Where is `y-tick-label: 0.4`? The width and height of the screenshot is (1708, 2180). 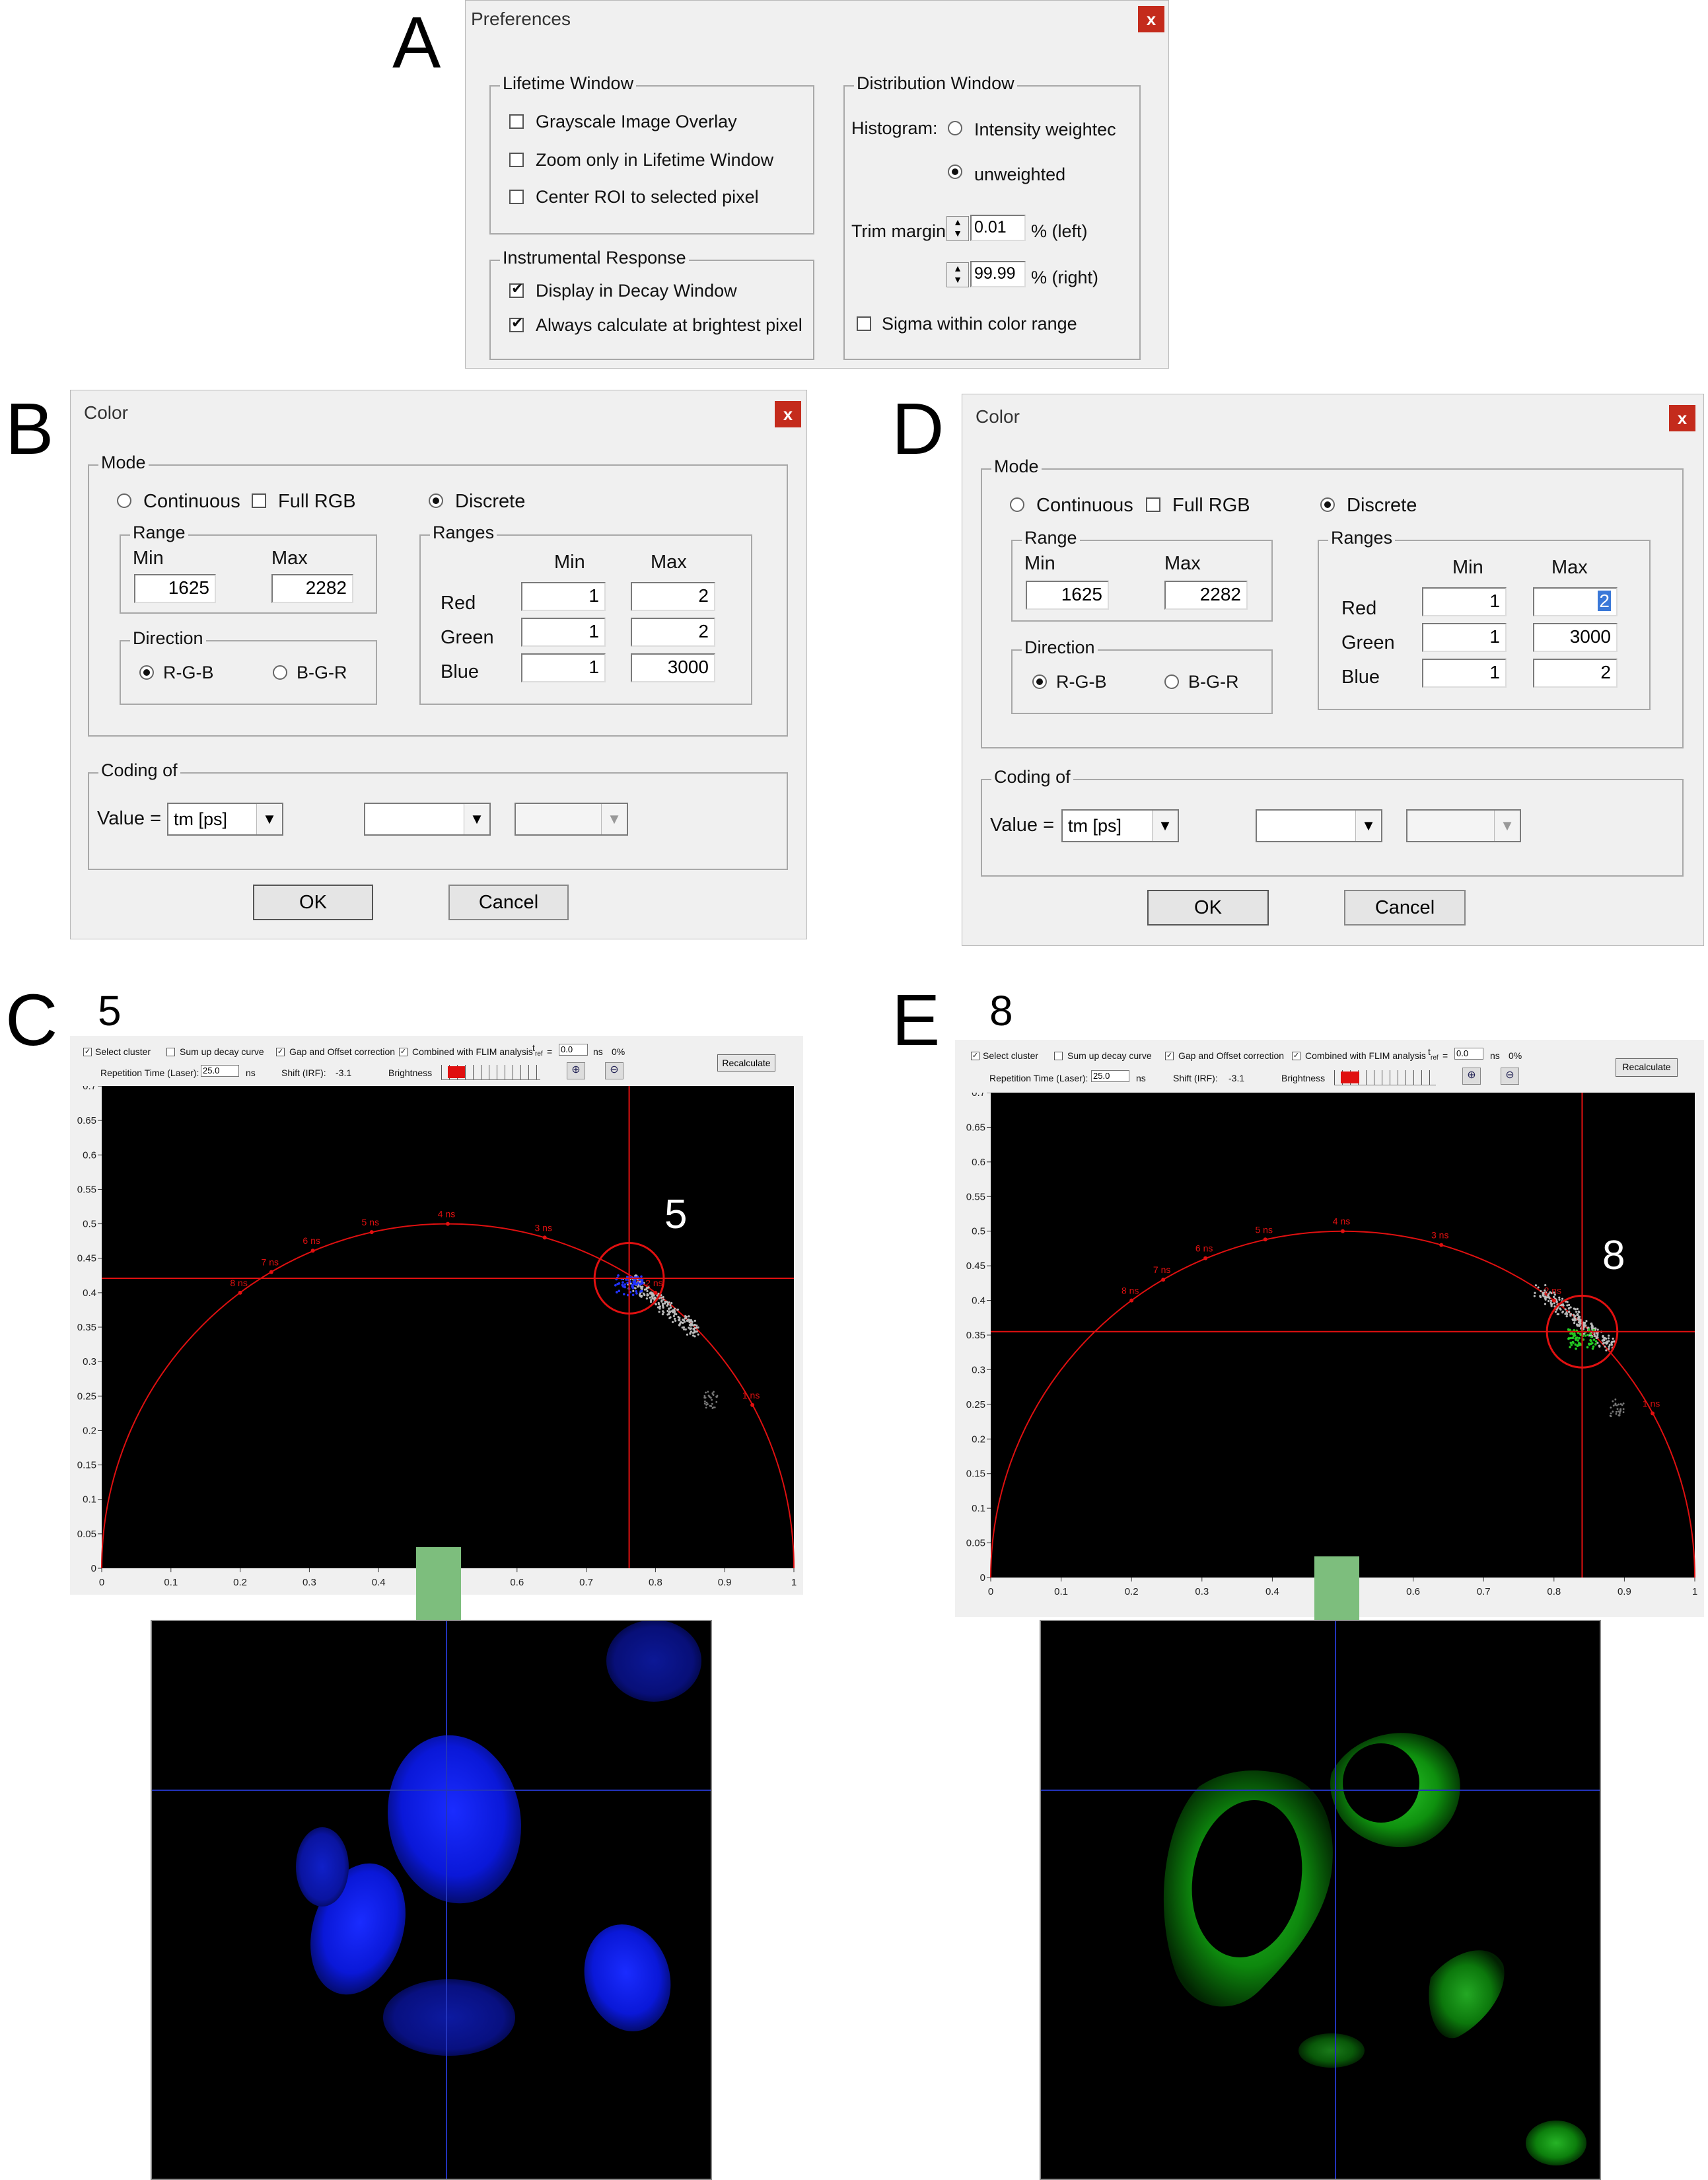
y-tick-label: 0.4 is located at coordinates (979, 1301).